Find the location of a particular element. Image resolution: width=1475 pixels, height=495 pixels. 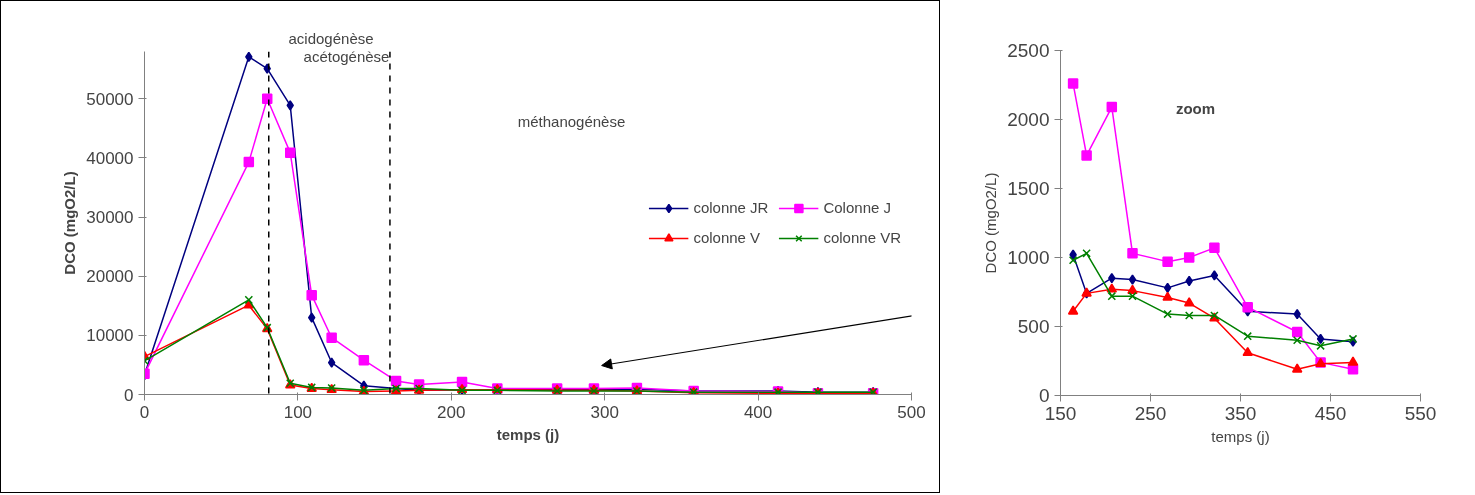

y-tick-label: 10000 is located at coordinates (110, 336).